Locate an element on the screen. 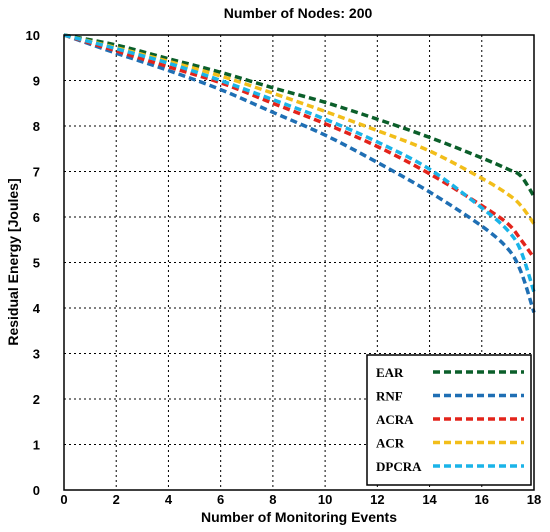 Image resolution: width=550 pixels, height=532 pixels. legend-label-acra: ACRA is located at coordinates (395, 419).